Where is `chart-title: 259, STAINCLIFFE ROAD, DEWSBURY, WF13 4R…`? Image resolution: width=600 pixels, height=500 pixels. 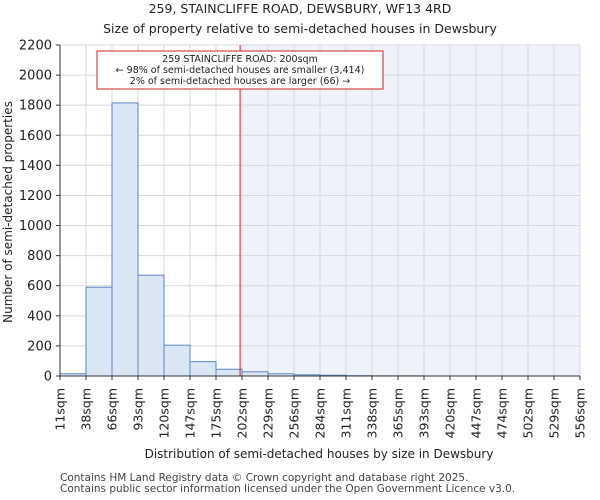
chart-title: 259, STAINCLIFFE ROAD, DEWSBURY, WF13 4R… is located at coordinates (300, 8).